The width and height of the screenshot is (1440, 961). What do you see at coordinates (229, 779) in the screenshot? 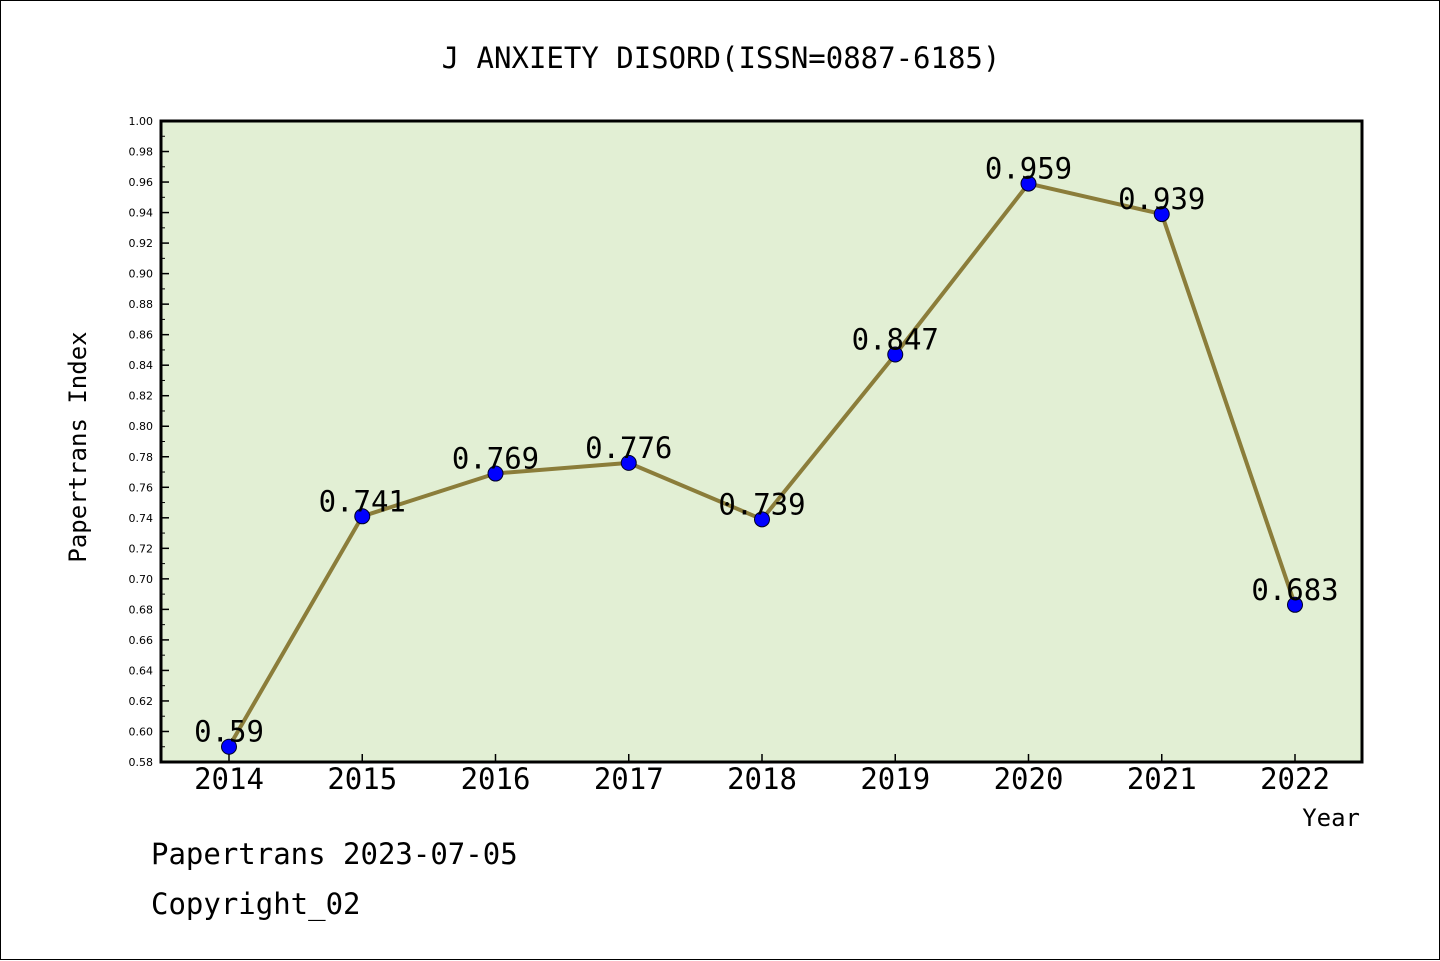
I see `x-tick-label: 2014` at bounding box center [229, 779].